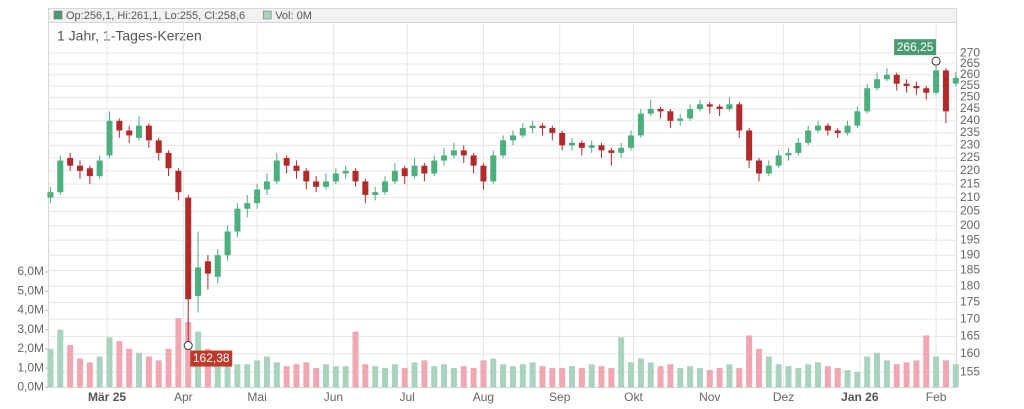  I want to click on y-tick-label: 210, so click(970, 197).